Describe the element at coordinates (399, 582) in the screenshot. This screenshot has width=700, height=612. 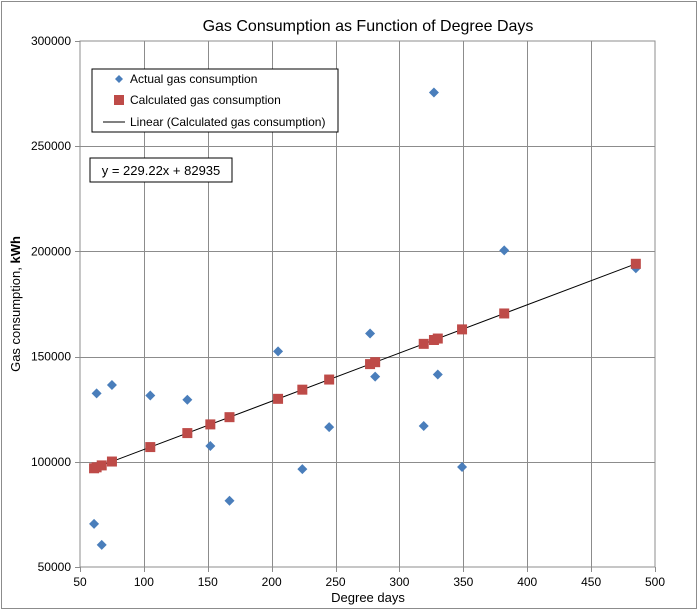
I see `x-tick-label: 300` at that location.